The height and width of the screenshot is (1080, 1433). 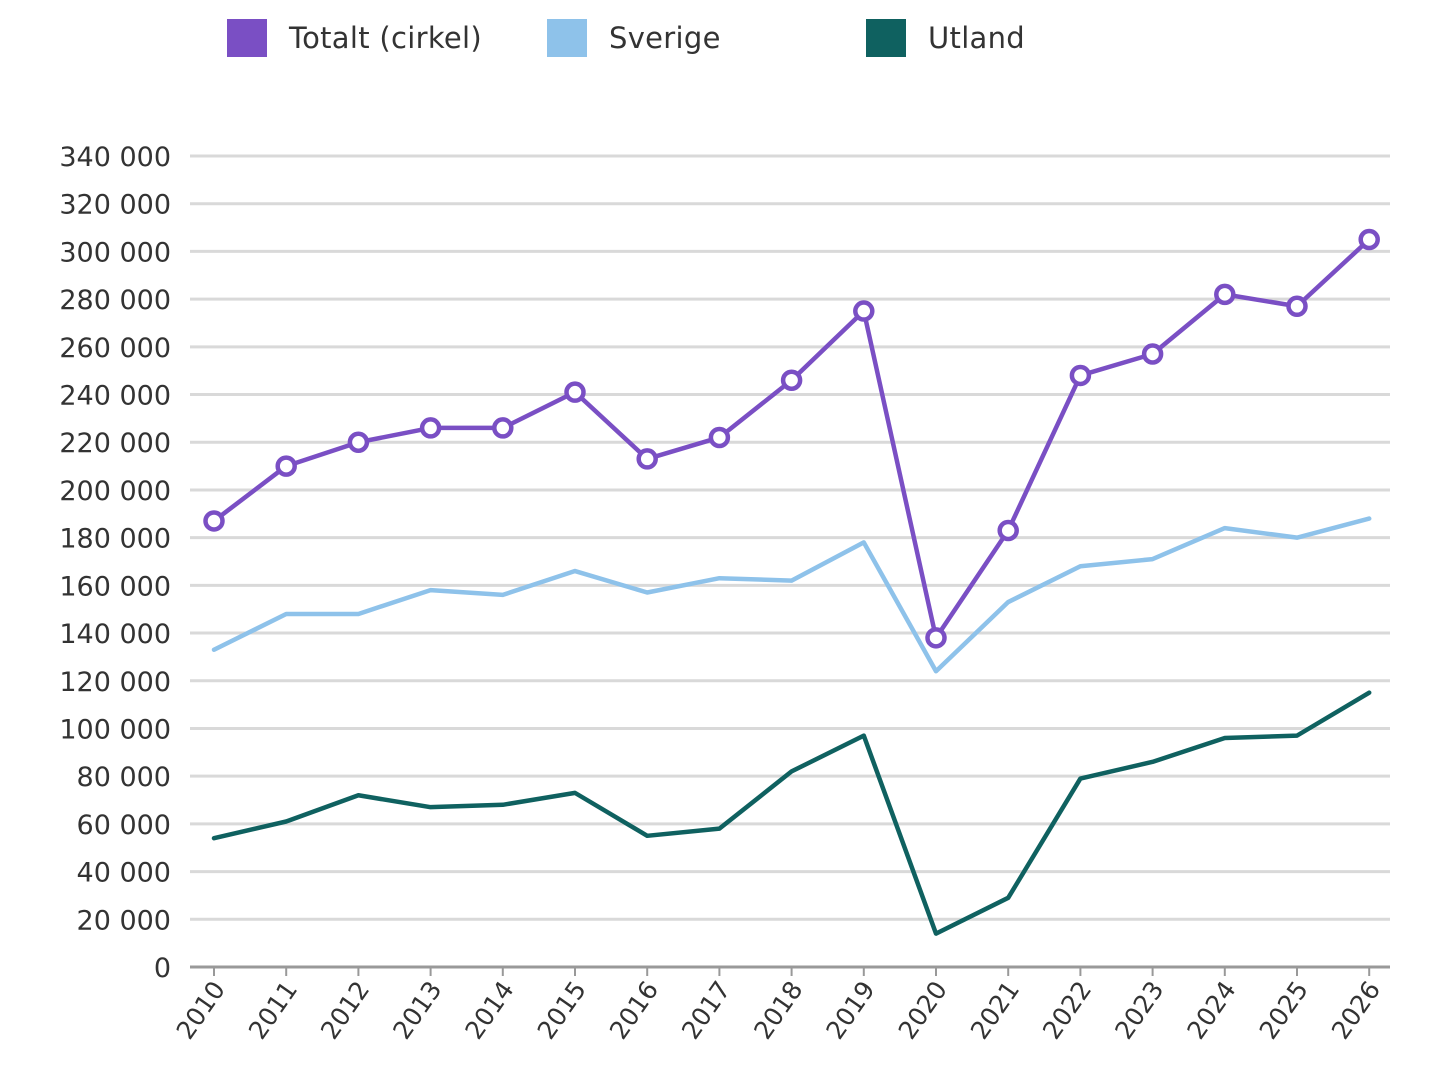 What do you see at coordinates (562, 1010) in the screenshot?
I see `x-tick-label: 2015` at bounding box center [562, 1010].